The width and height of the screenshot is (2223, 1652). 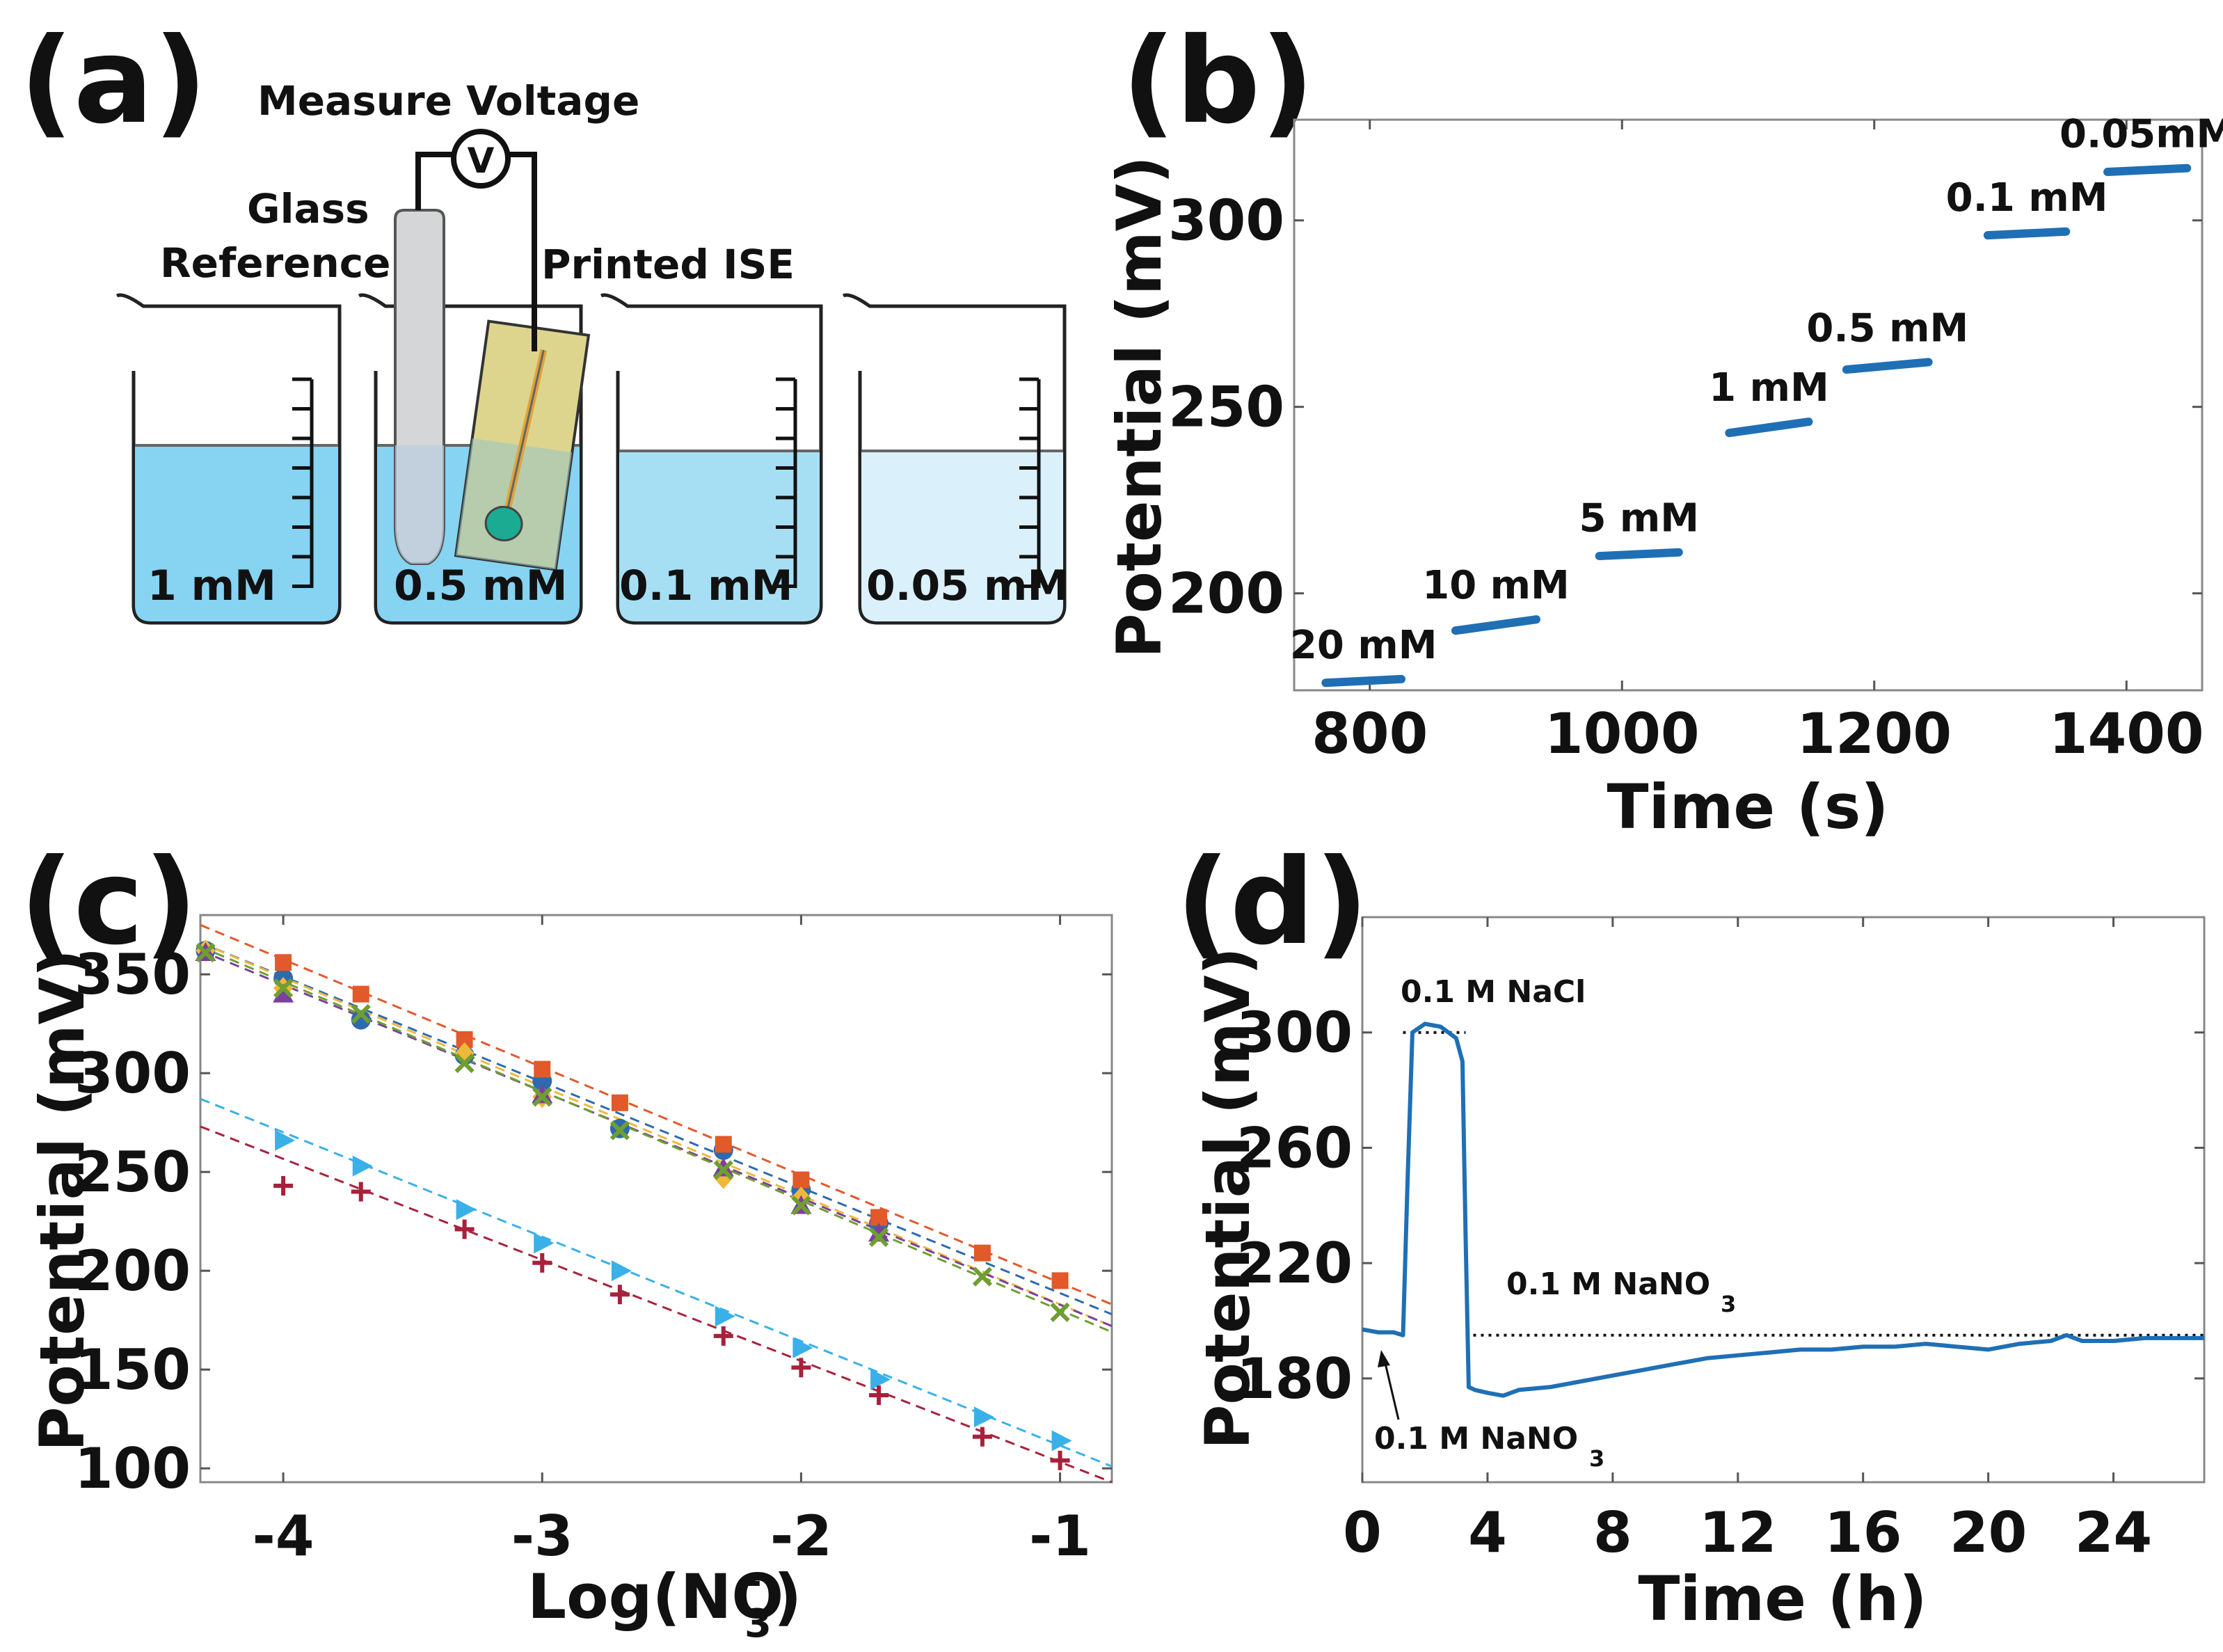 What do you see at coordinates (132, 1468) in the screenshot?
I see `y-tick-label: 100` at bounding box center [132, 1468].